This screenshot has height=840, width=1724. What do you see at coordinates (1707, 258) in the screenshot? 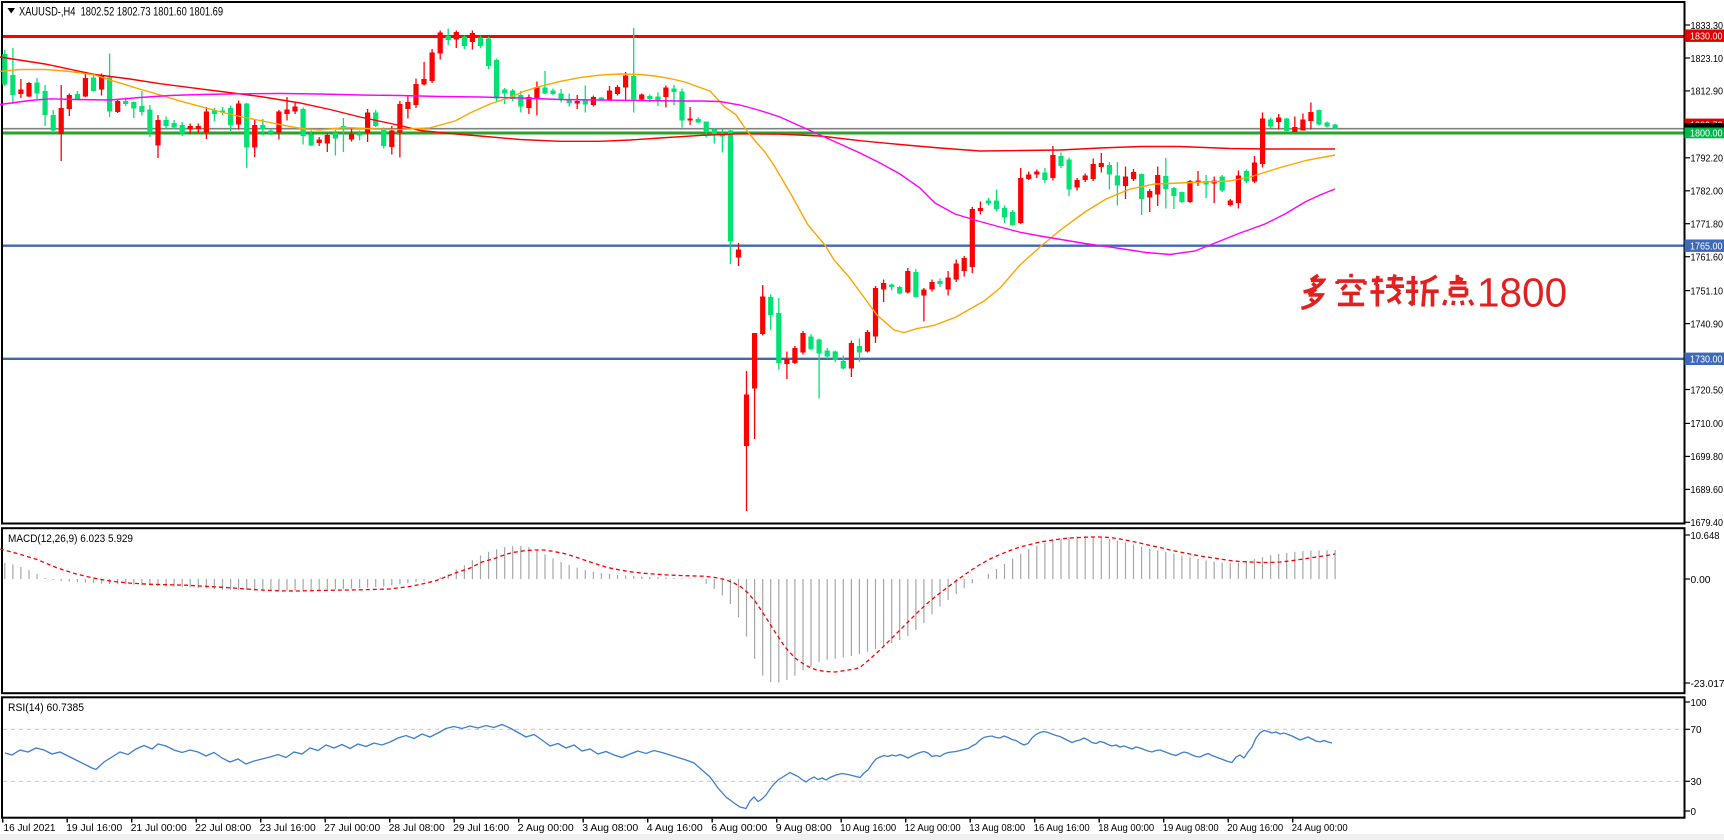
I see `svg-text: 1761.60` at bounding box center [1707, 258].